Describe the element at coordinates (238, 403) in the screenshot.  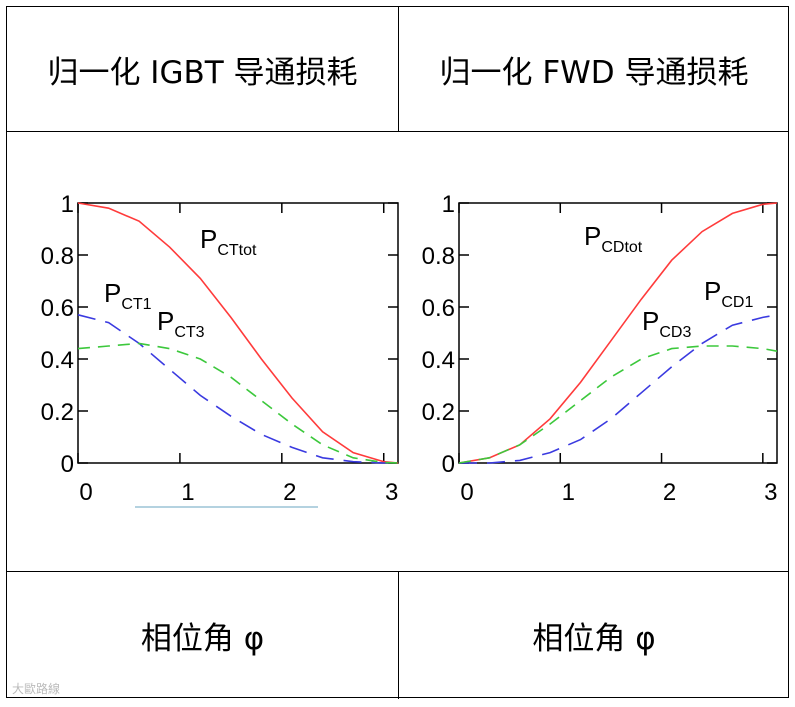
I see `series-line-p-ct3` at that location.